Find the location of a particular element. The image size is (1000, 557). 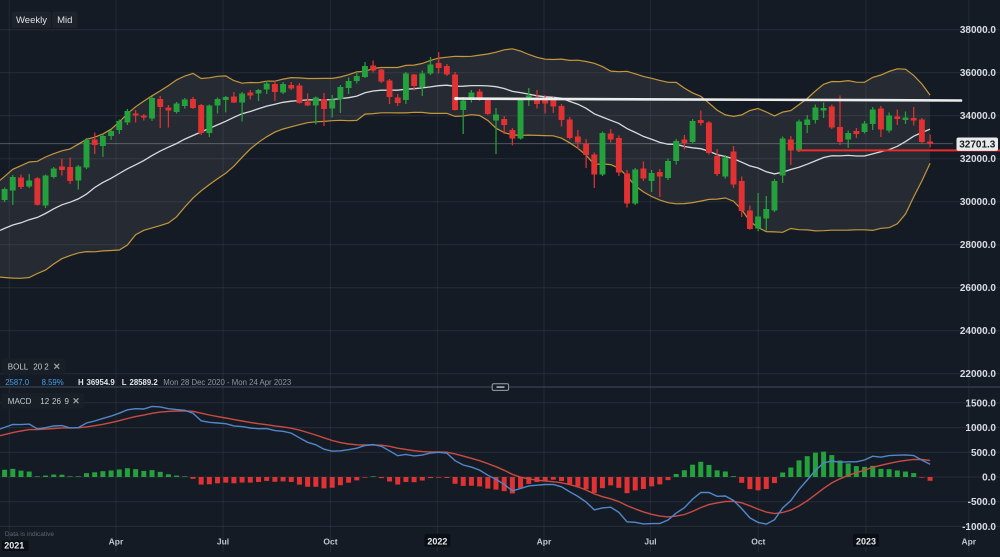

svg-text: 2022 is located at coordinates (437, 541).